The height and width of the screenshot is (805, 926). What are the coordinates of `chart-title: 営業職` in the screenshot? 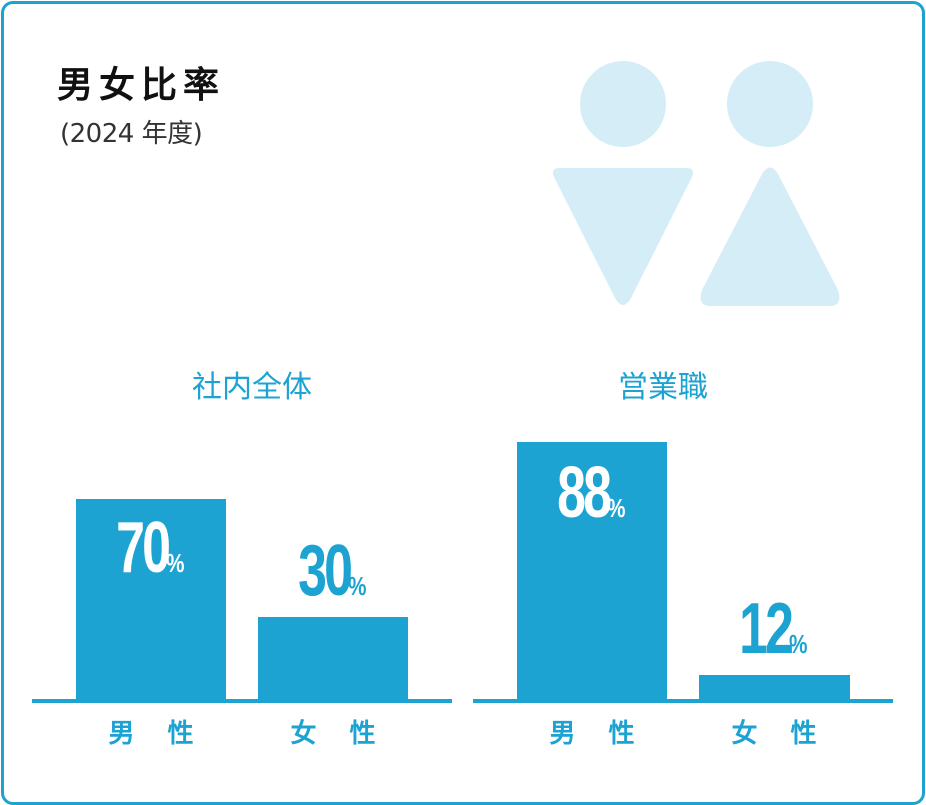 It's located at (663, 387).